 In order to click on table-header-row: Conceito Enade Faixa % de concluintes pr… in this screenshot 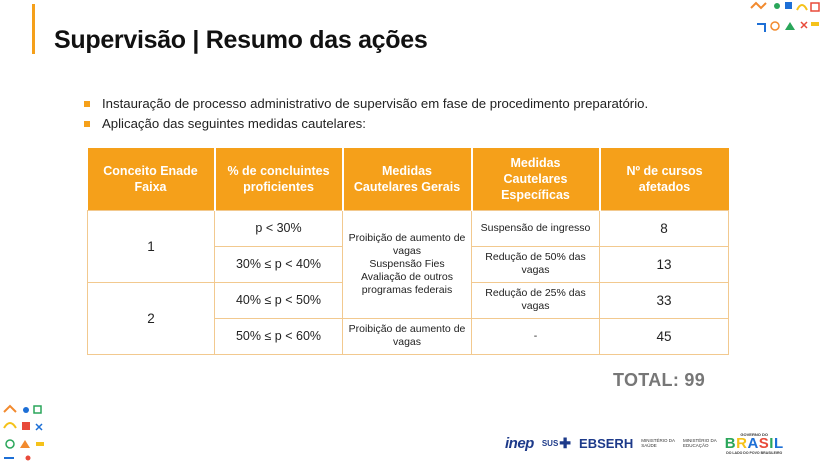, I will do `click(408, 179)`.